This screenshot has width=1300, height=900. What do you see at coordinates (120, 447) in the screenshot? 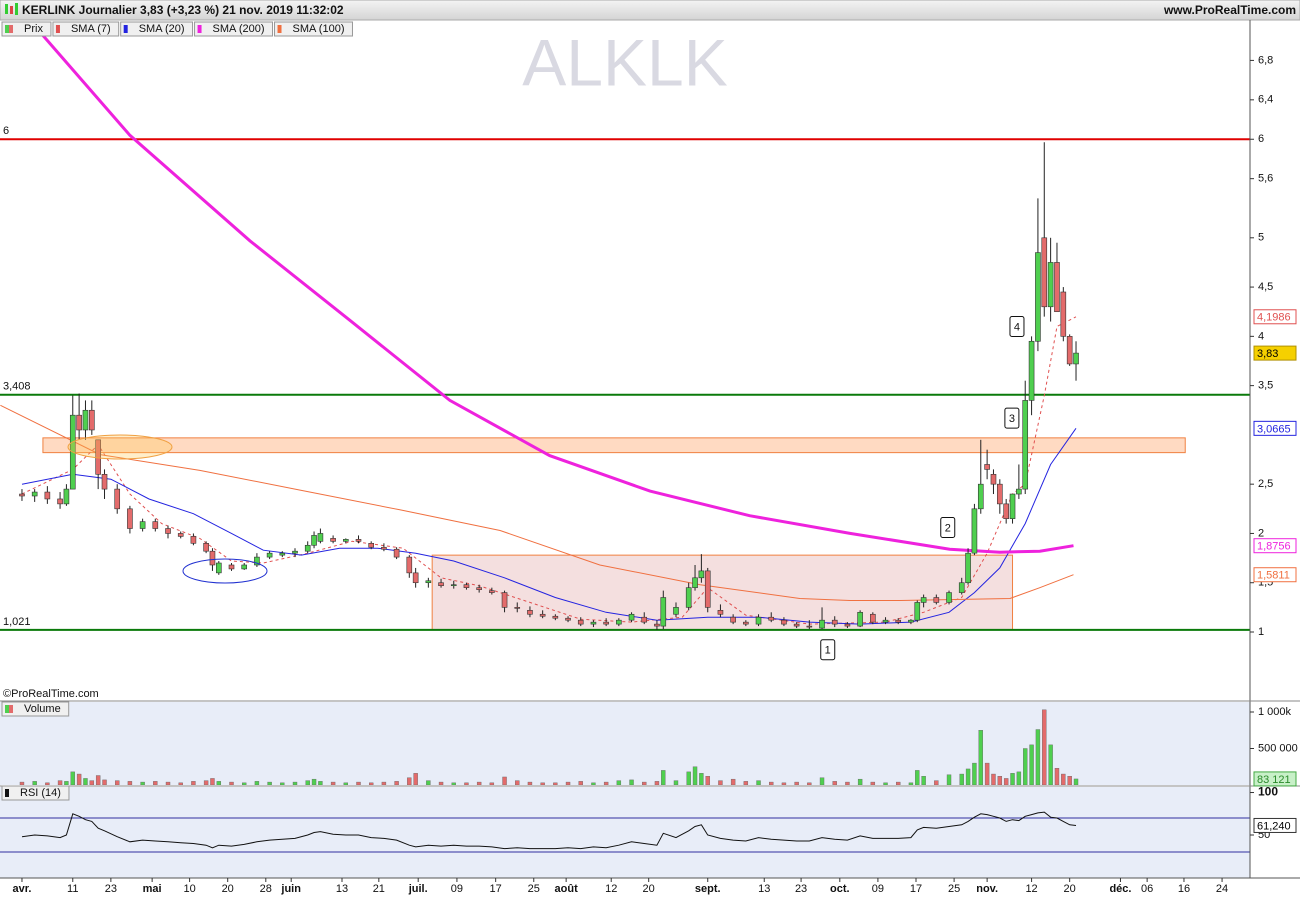
I see `highlight-ellipse` at bounding box center [120, 447].